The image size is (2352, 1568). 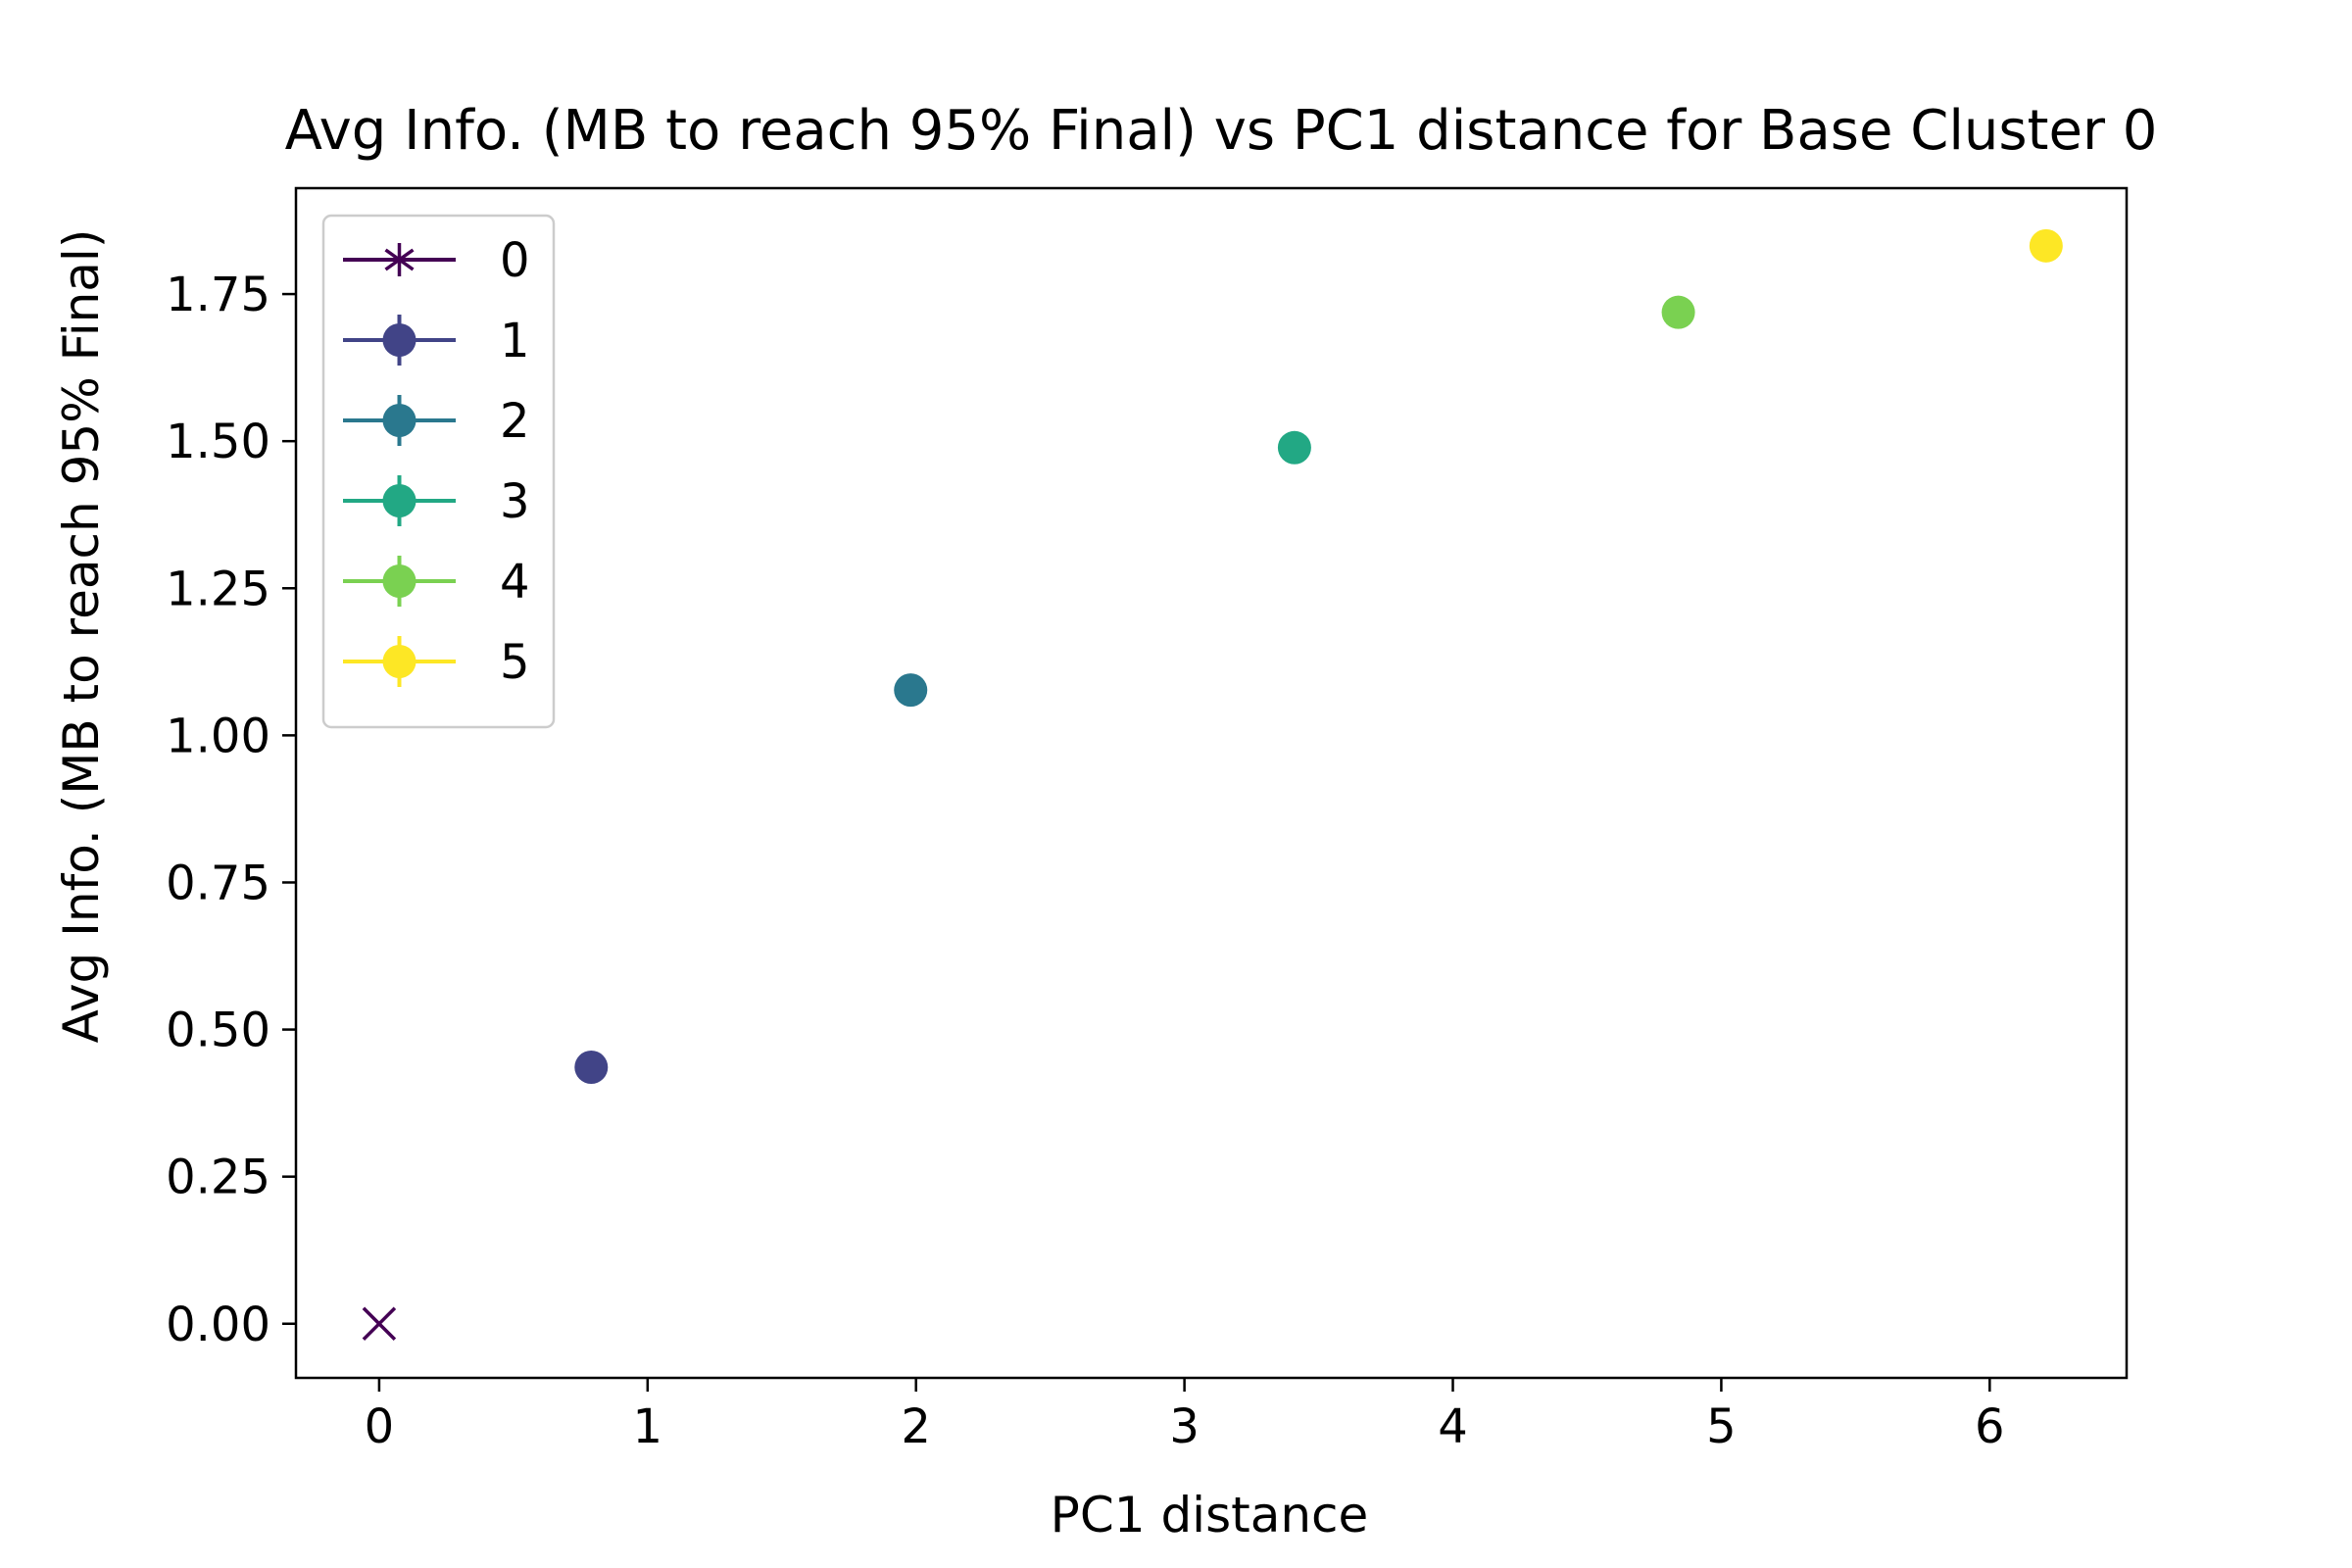 What do you see at coordinates (1990, 1426) in the screenshot?
I see `x-tick-label: 6` at bounding box center [1990, 1426].